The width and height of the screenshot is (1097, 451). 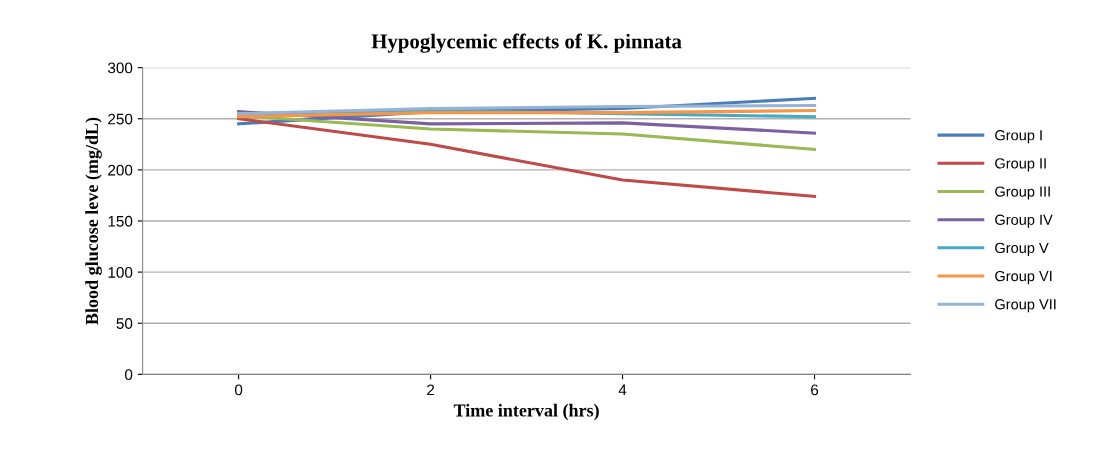 I want to click on chart-title: Hypoglycemic effects of K. pinnata, so click(x=526, y=43).